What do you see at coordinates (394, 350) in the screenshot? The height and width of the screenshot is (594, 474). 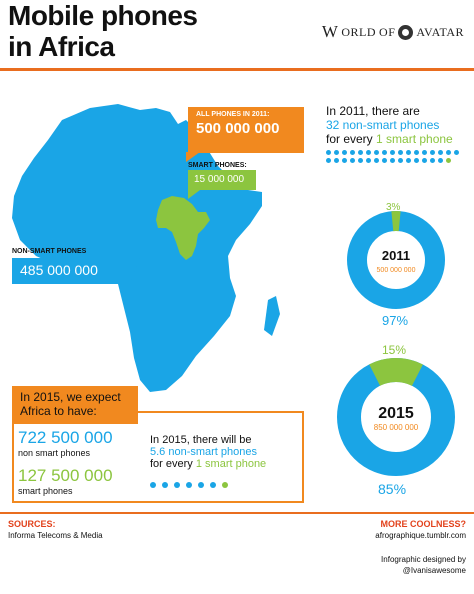 I see `donut-2015-smart-pct: 15%` at bounding box center [394, 350].